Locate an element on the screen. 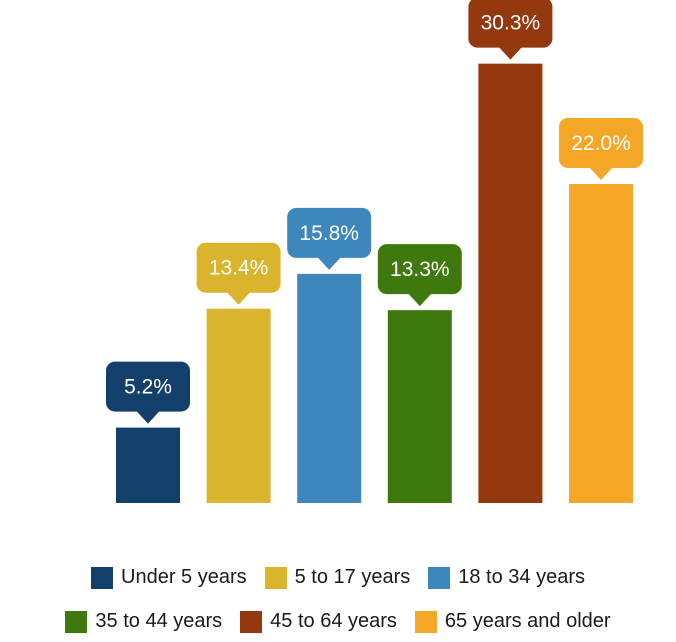  legend-label: Under 5 years is located at coordinates (184, 577).